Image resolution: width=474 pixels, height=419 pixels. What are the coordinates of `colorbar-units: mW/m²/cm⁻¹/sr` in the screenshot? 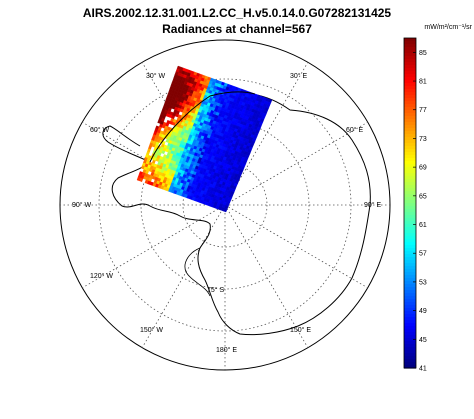 It's located at (448, 27).